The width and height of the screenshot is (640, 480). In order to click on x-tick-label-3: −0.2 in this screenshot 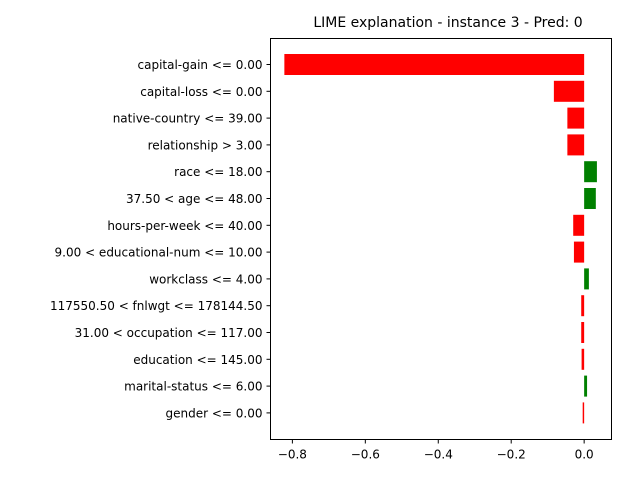, I will do `click(511, 455)`.